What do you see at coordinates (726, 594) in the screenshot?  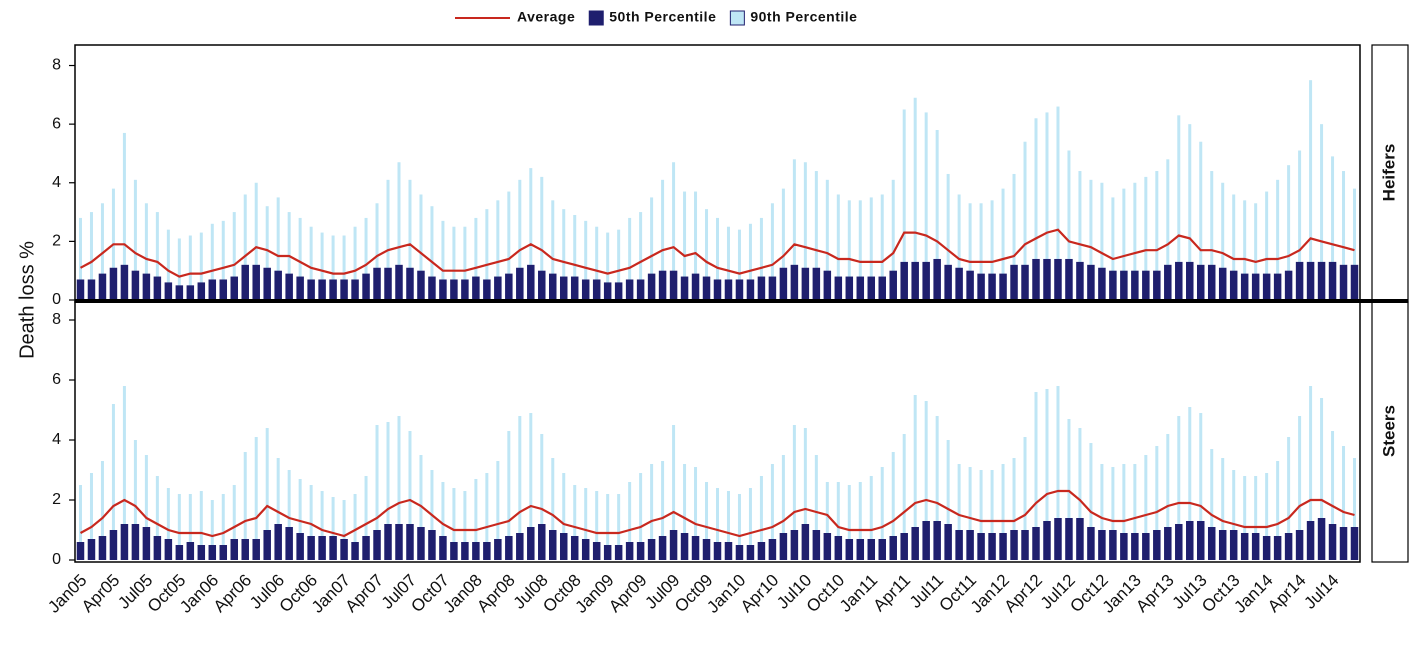 I see `x-tick-label: Jan10` at bounding box center [726, 594].